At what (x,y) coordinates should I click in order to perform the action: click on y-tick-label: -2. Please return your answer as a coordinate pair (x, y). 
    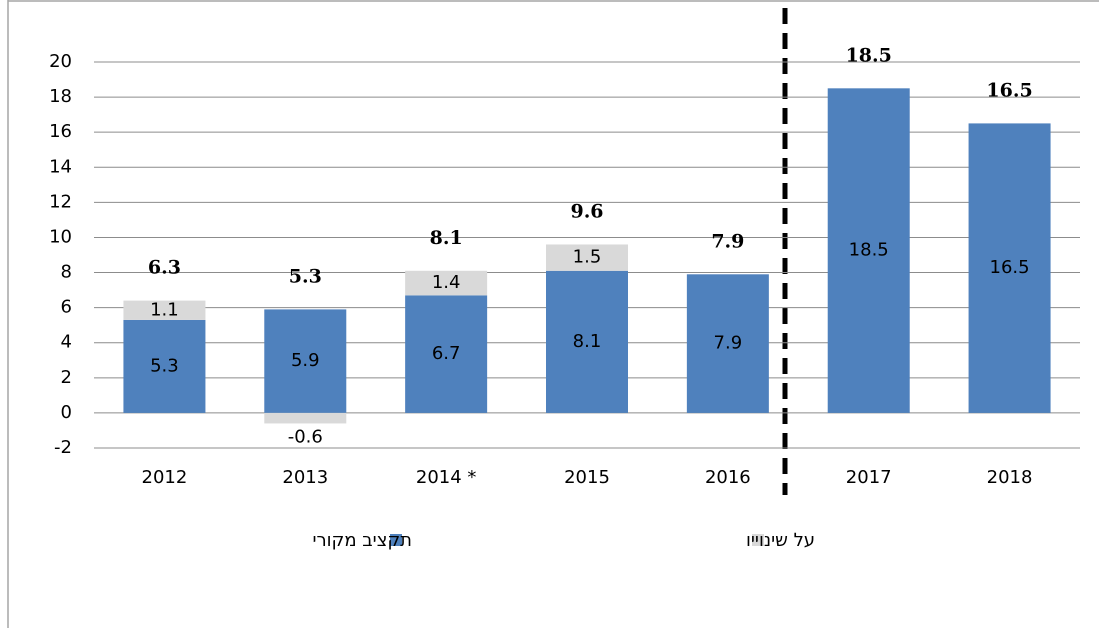
    Looking at the image, I should click on (63, 447).